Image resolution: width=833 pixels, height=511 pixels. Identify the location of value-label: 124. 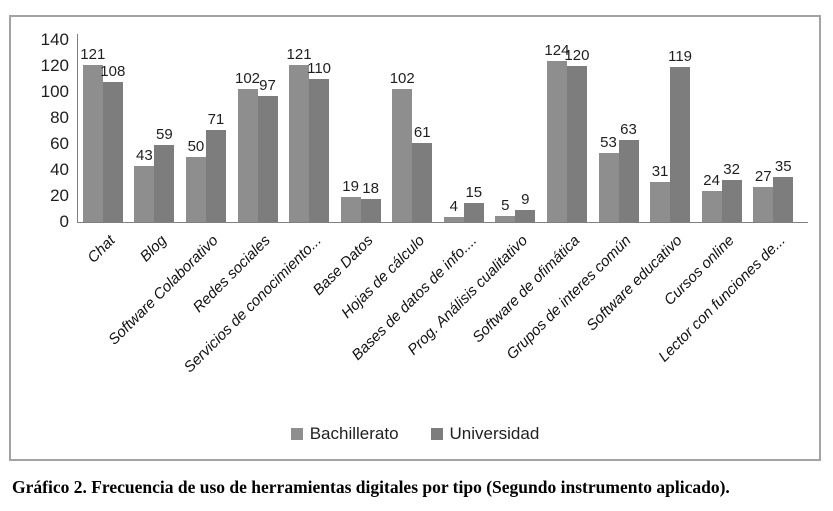
(557, 50).